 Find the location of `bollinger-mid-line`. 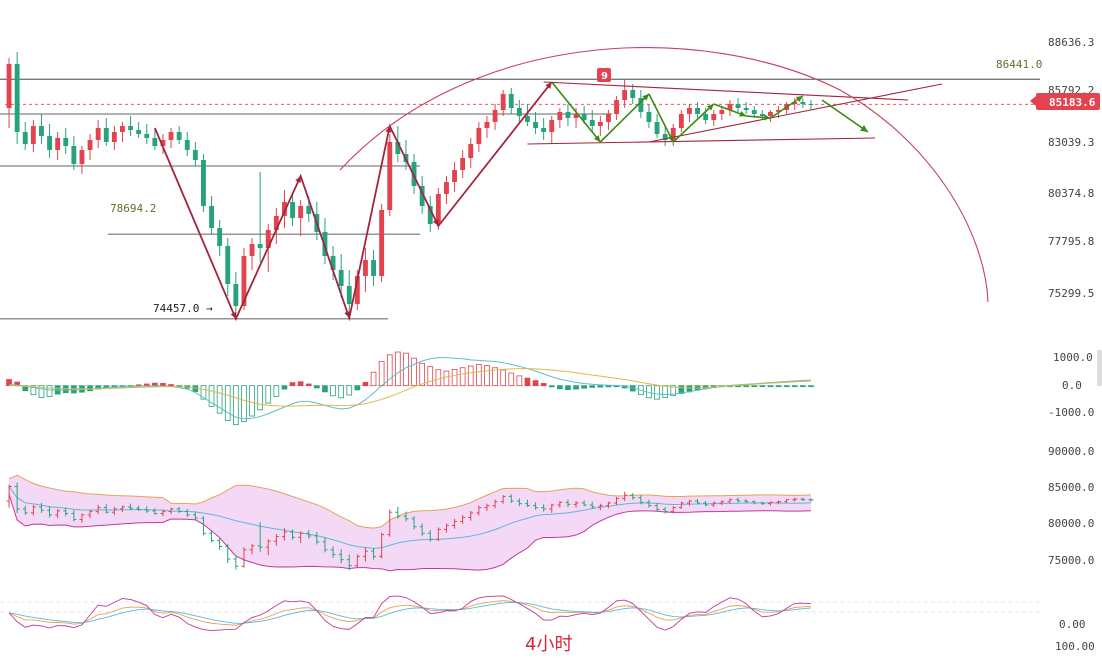

bollinger-mid-line is located at coordinates (409, 517).